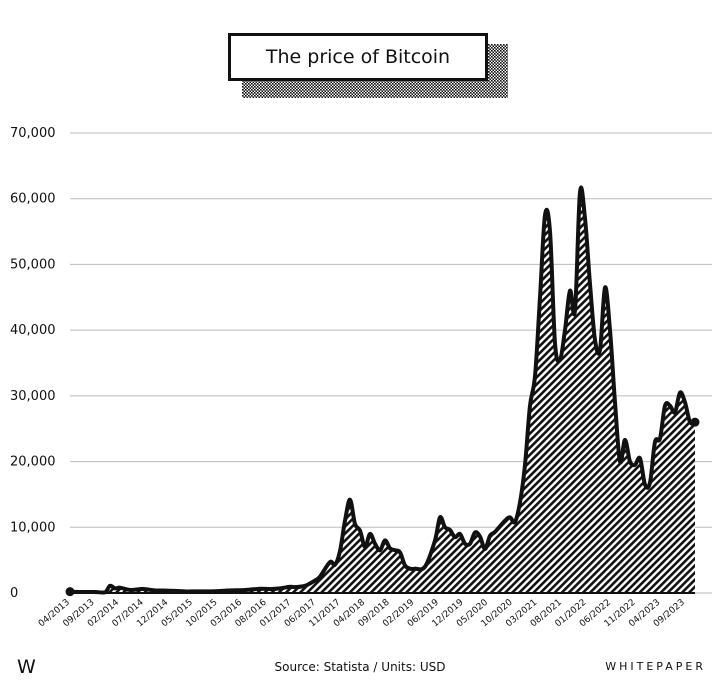  What do you see at coordinates (33, 396) in the screenshot?
I see `y-tick-label: 30,000` at bounding box center [33, 396].